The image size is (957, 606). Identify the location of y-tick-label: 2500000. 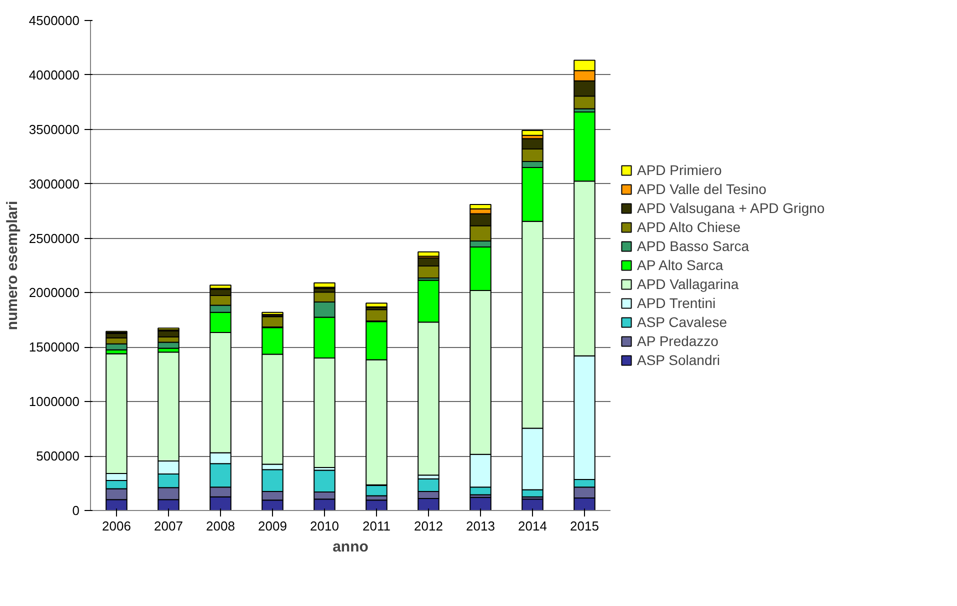
(54, 238).